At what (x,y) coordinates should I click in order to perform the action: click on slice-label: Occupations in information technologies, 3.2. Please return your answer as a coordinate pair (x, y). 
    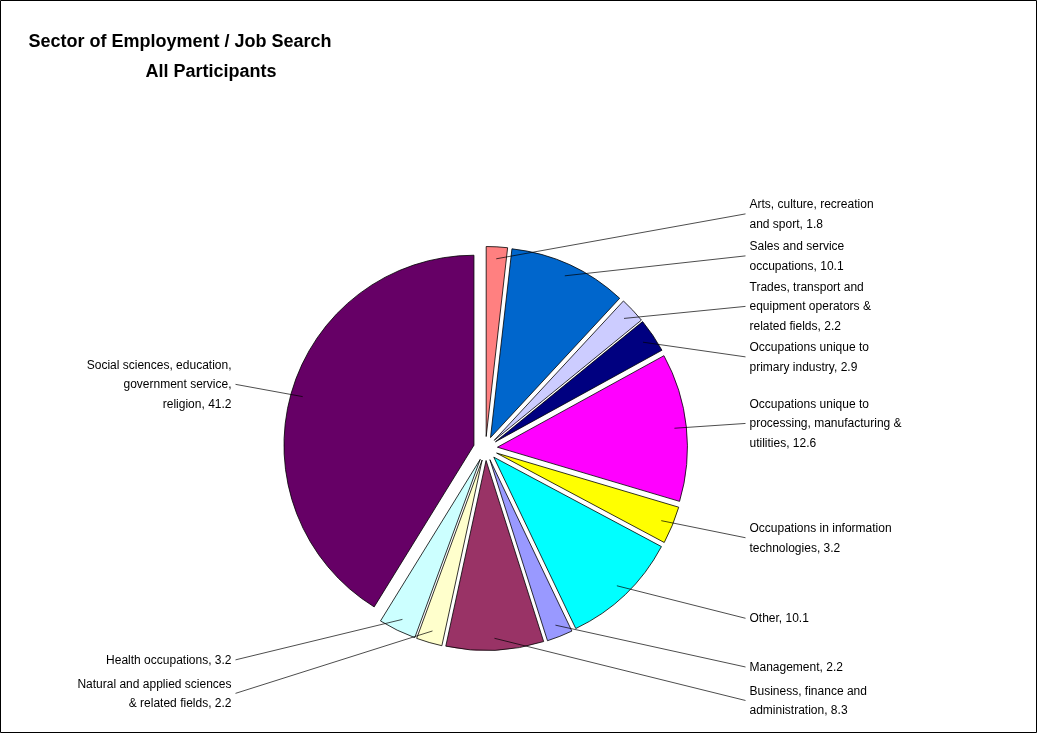
    Looking at the image, I should click on (820, 537).